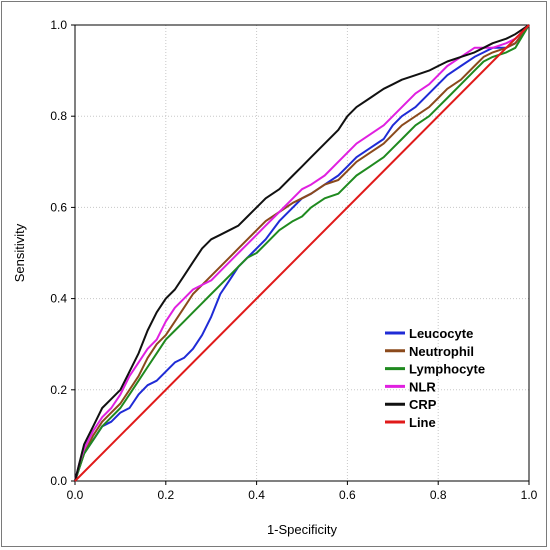  I want to click on y-tick-label: 0.6, so click(58, 207).